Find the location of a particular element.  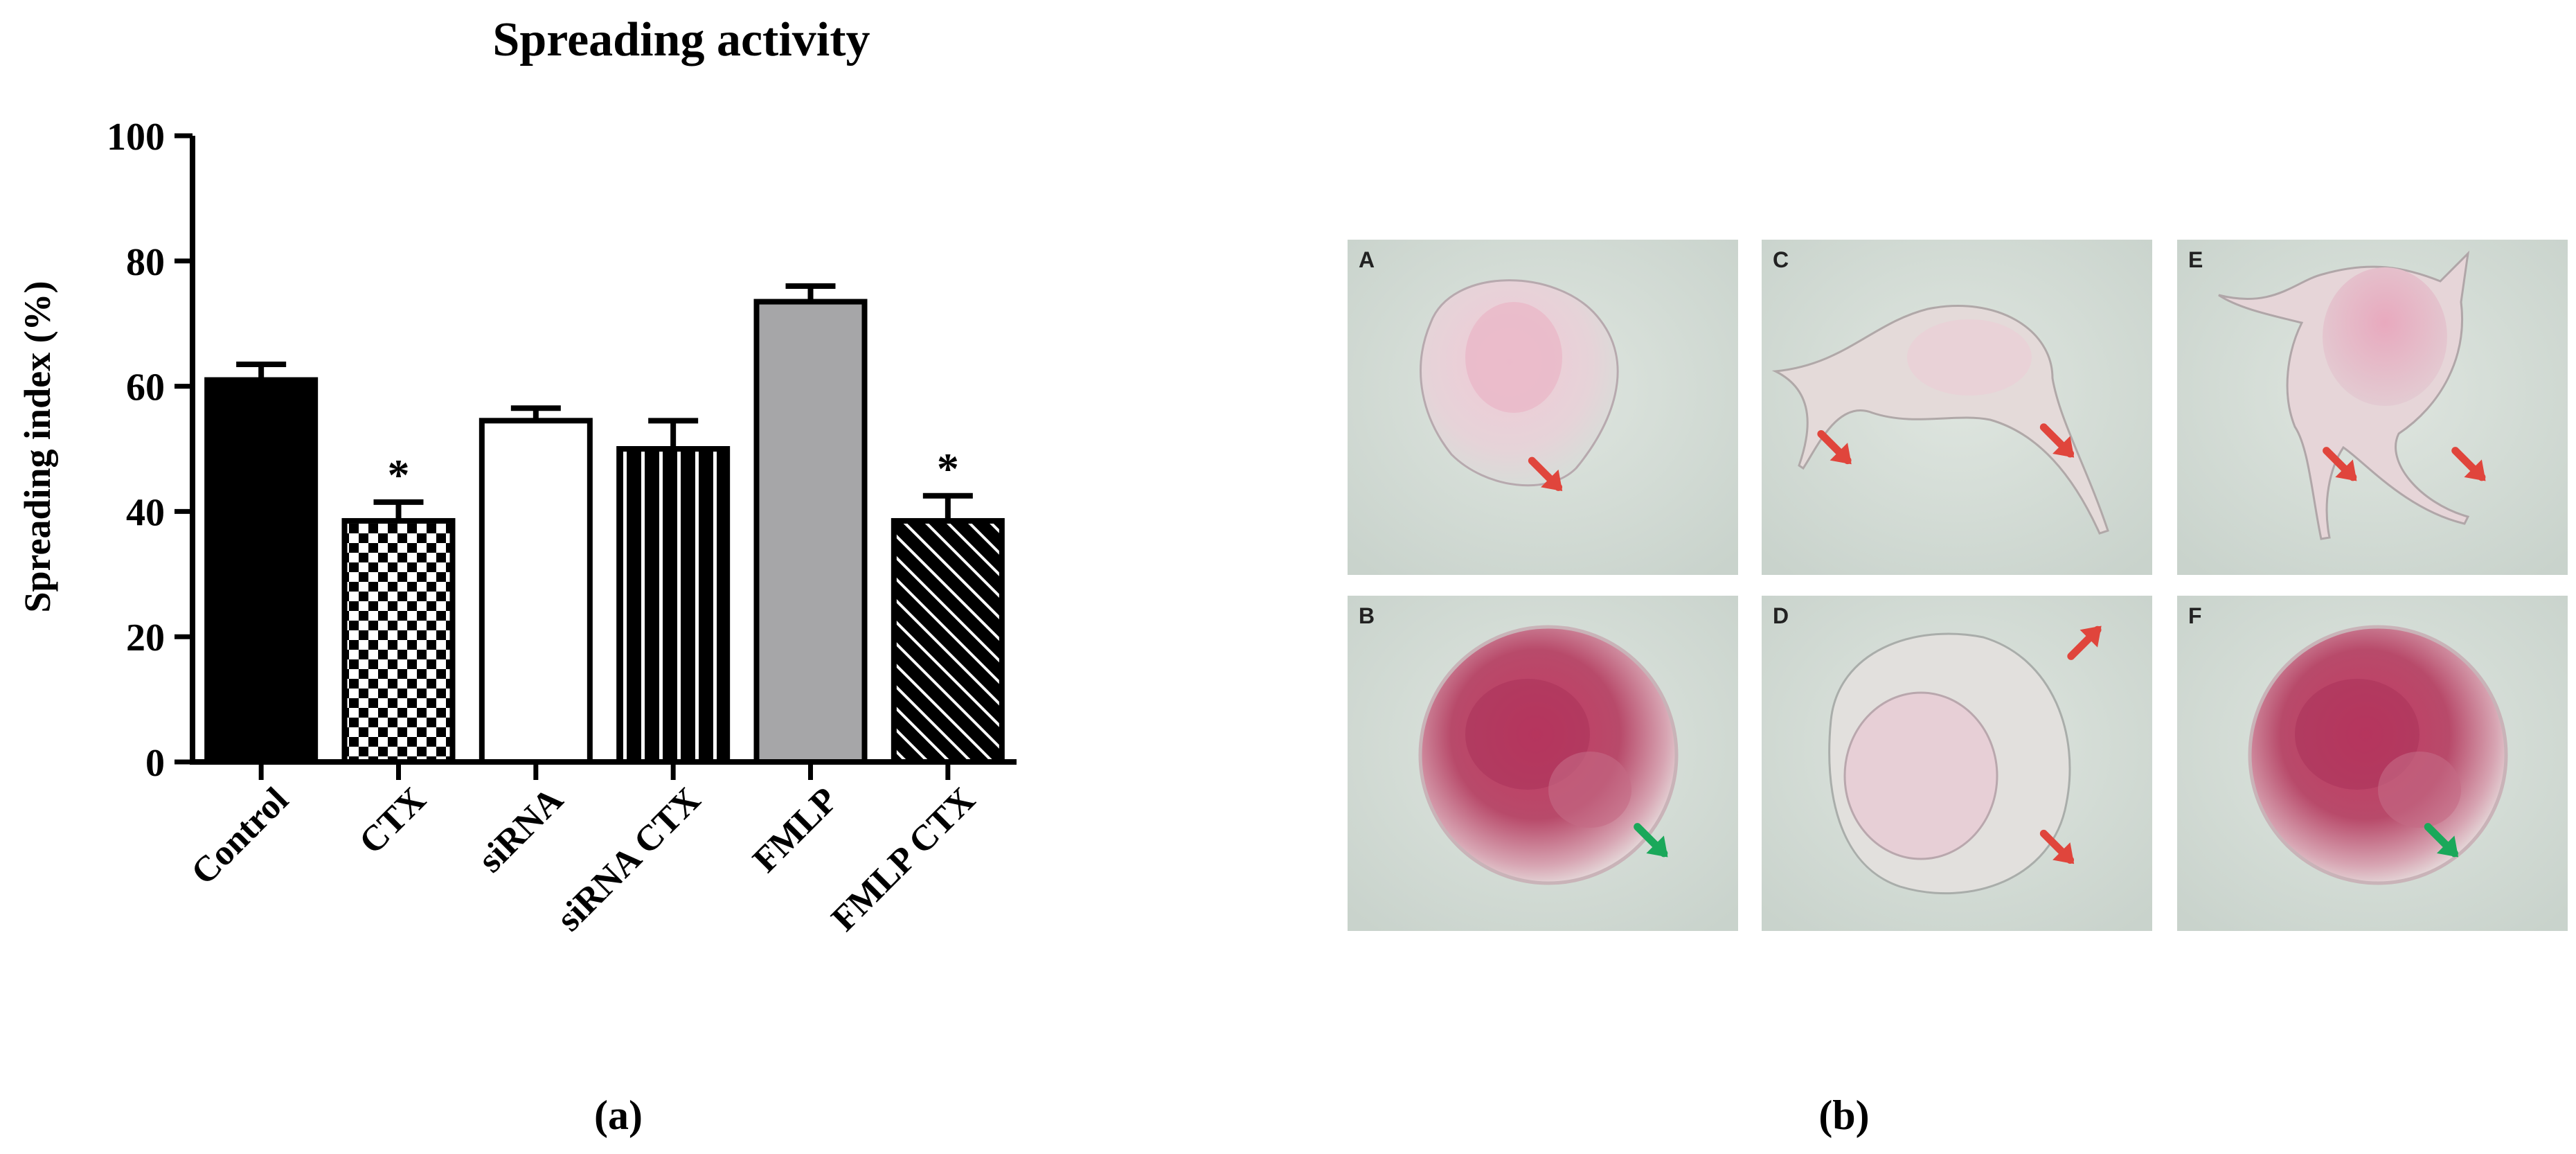

x-tick-label: FMLP CTX is located at coordinates (904, 859).